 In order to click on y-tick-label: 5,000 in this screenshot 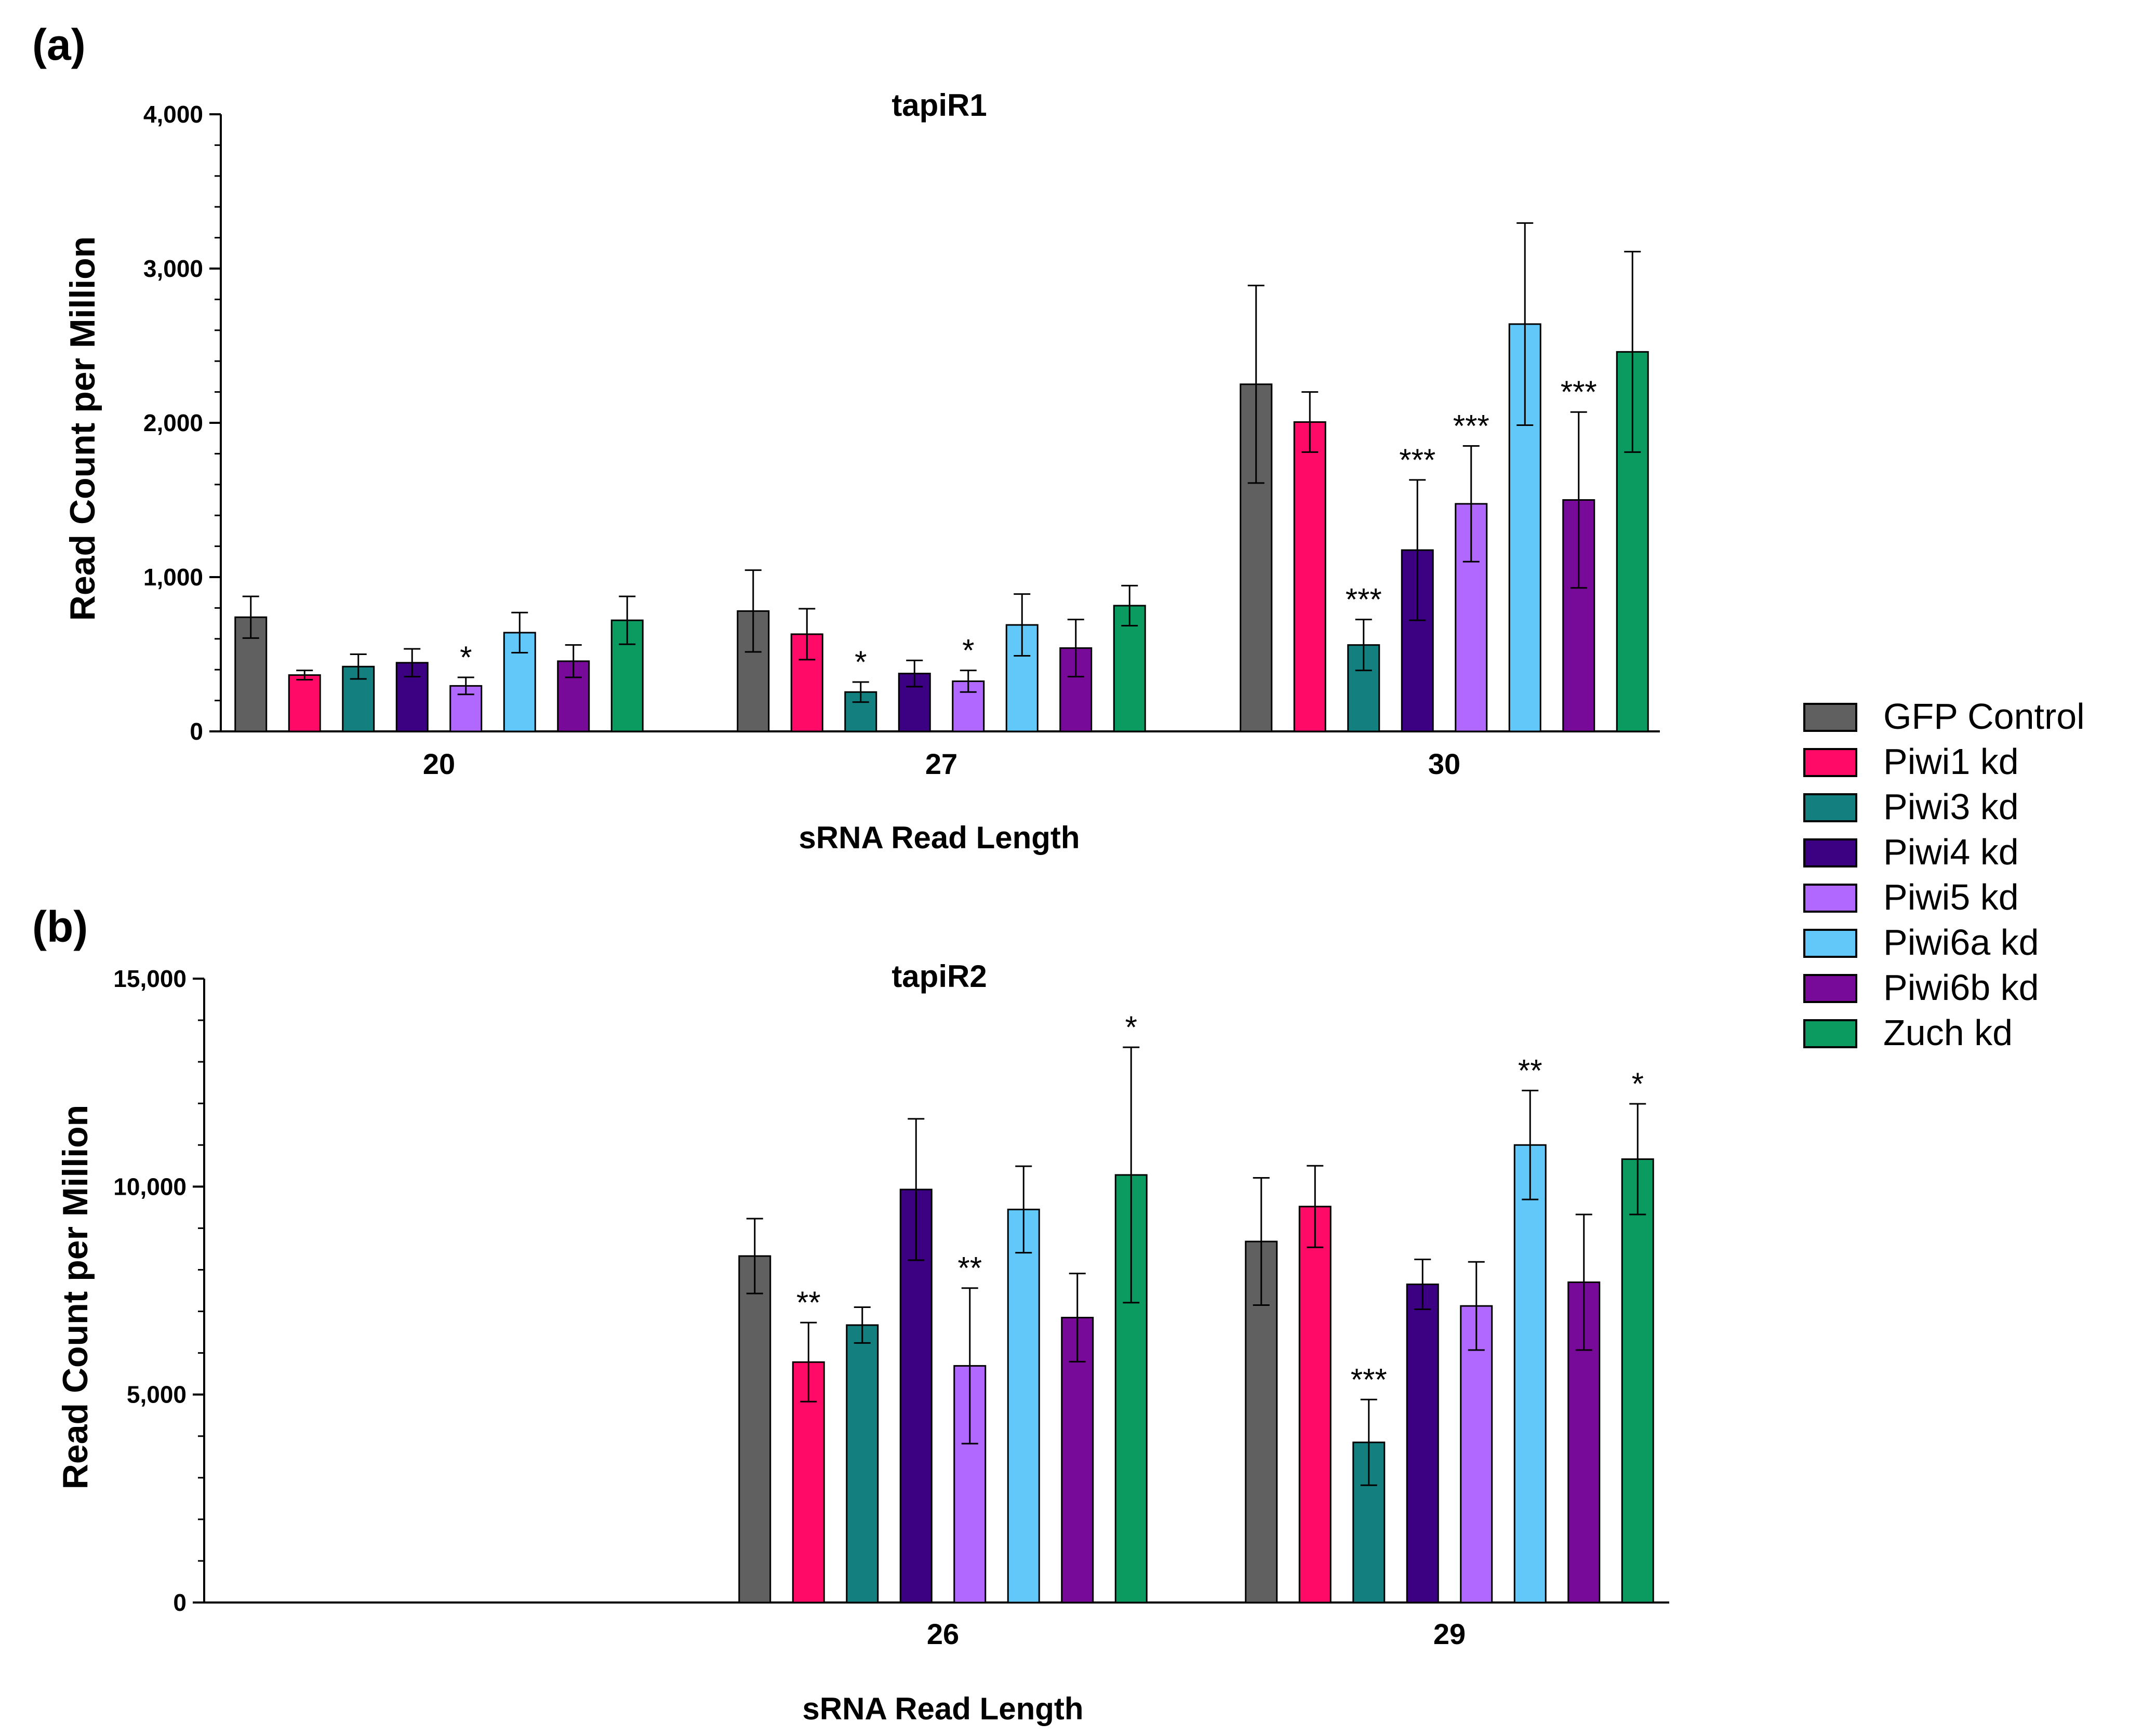, I will do `click(157, 1394)`.